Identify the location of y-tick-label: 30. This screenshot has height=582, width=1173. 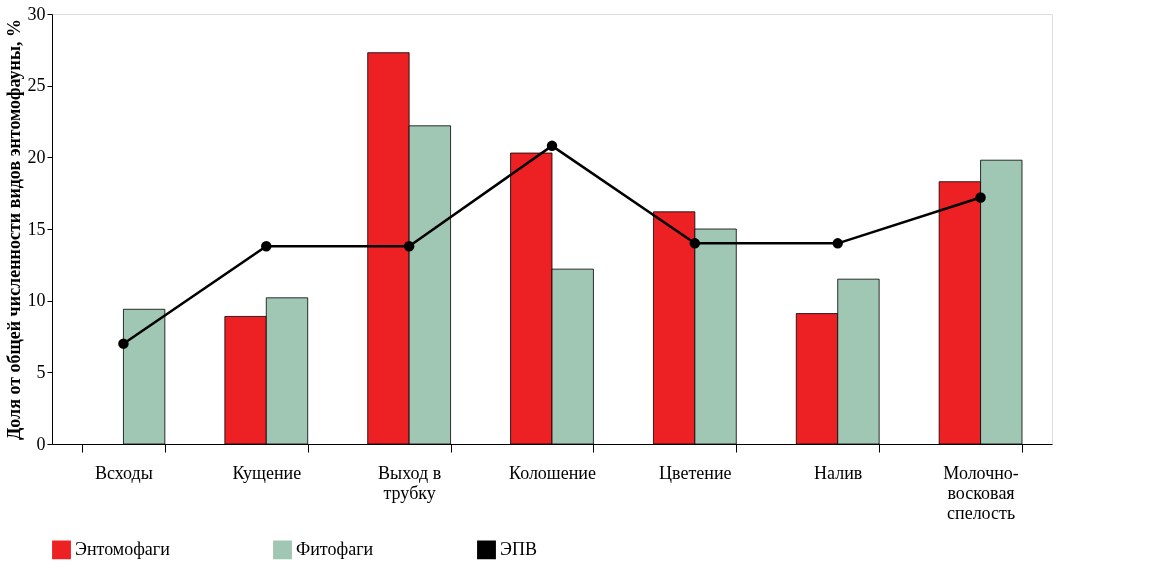
(36, 13).